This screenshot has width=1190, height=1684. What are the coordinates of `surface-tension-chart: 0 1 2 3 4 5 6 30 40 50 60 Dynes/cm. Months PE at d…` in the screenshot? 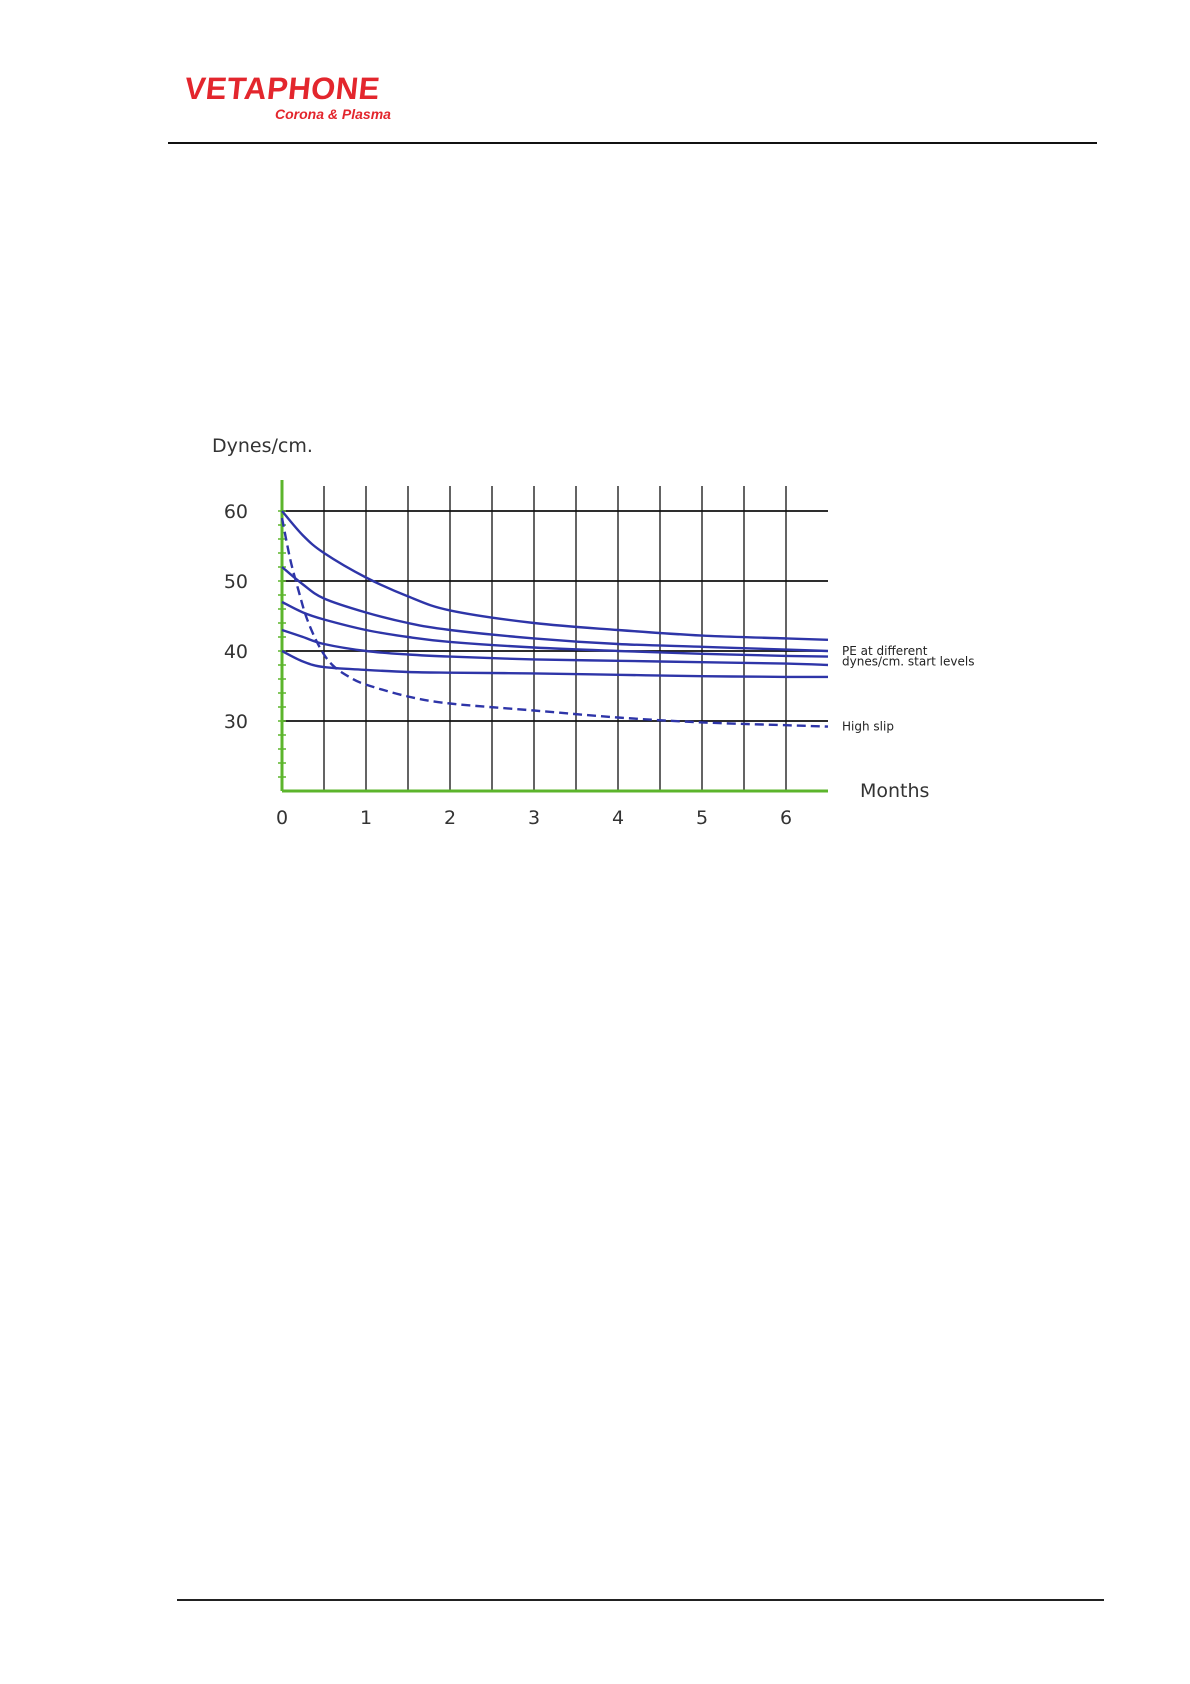 It's located at (593, 632).